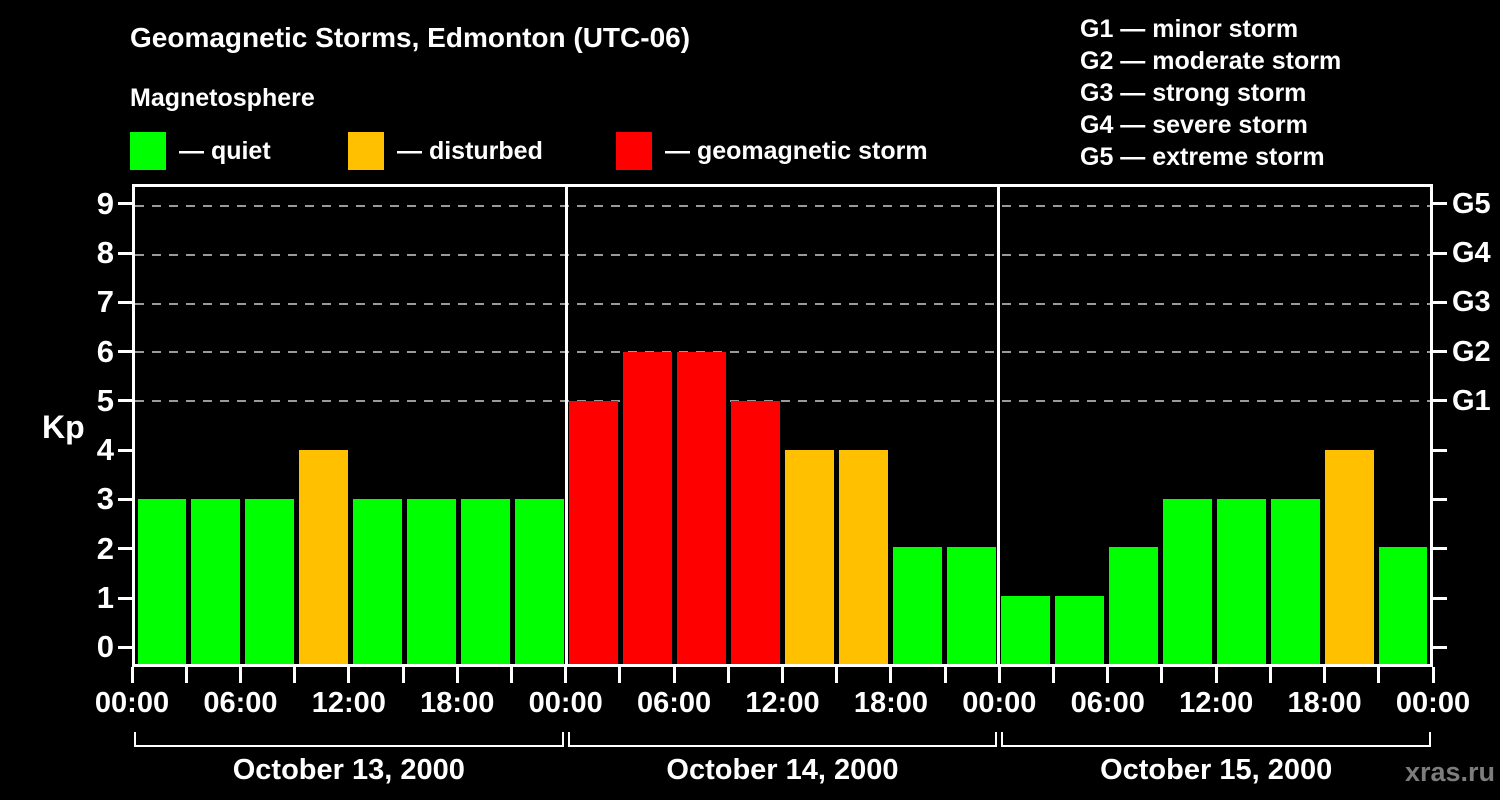 This screenshot has width=1500, height=800. What do you see at coordinates (1471, 351) in the screenshot?
I see `g-axis-label-g2: G2` at bounding box center [1471, 351].